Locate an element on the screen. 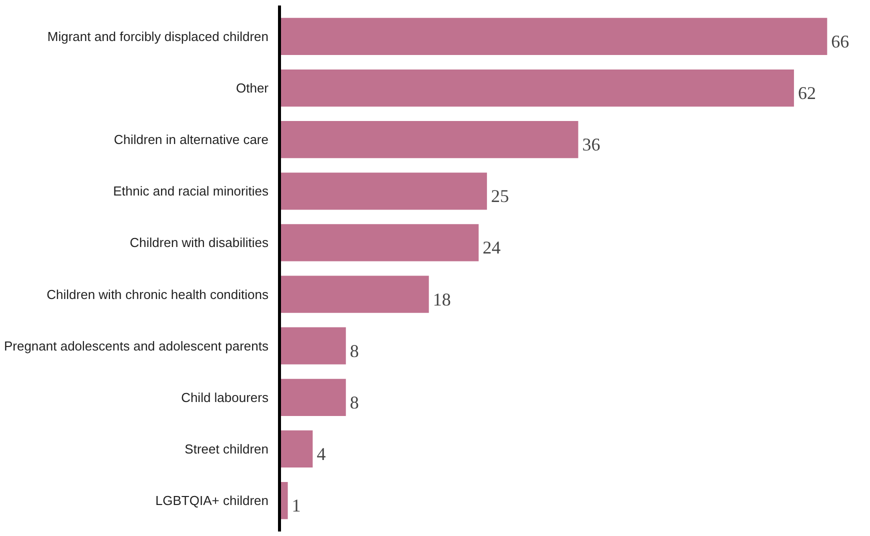 This screenshot has width=870, height=536. data-label: 62 is located at coordinates (807, 93).